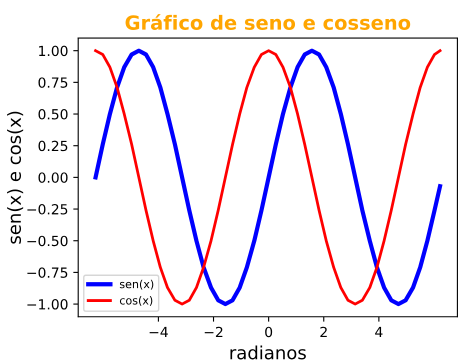 This screenshot has width=474, height=362. I want to click on y-axis-title: sen(x) e cos(x), so click(15, 178).